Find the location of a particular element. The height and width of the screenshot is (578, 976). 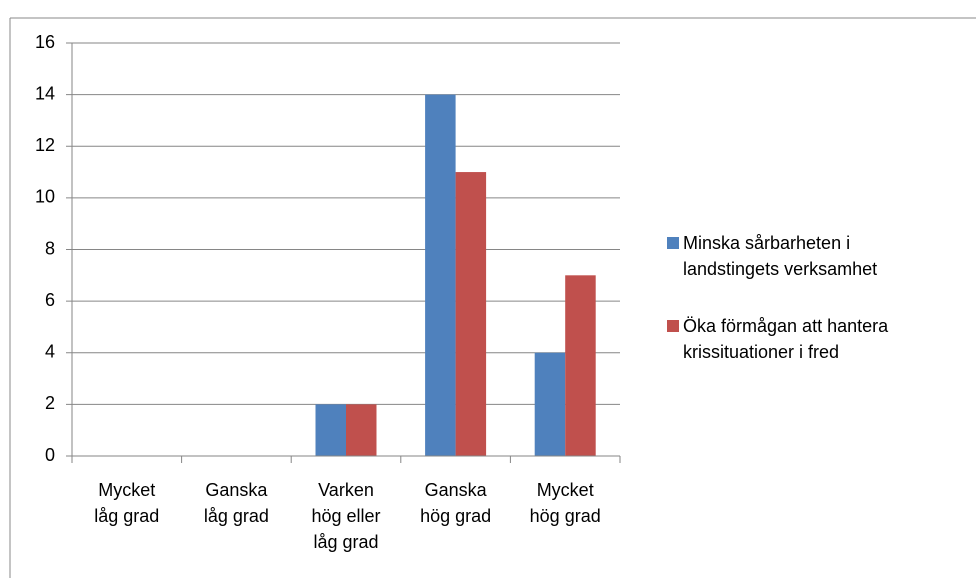

y-tick-label: 10 is located at coordinates (45, 197).